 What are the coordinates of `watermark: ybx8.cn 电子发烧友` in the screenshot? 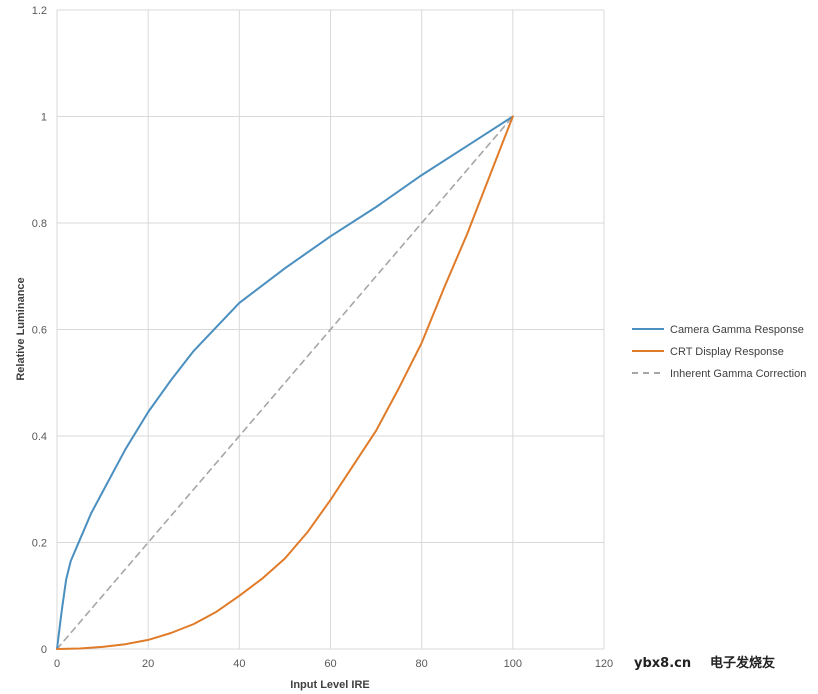 It's located at (704, 663).